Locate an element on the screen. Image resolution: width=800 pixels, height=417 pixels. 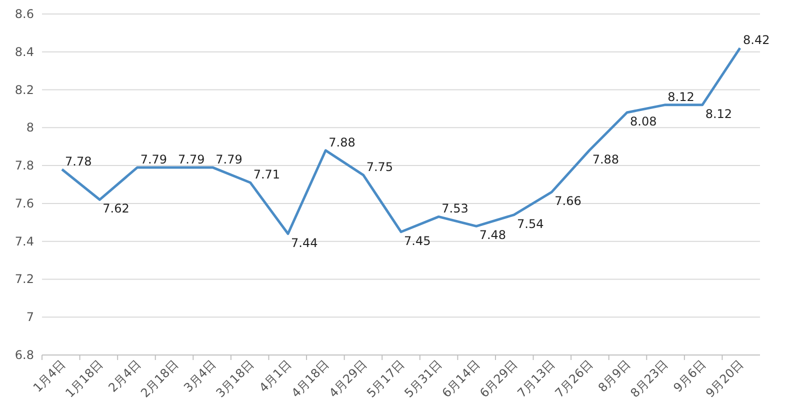
data-label: 7.75 is located at coordinates (380, 167).